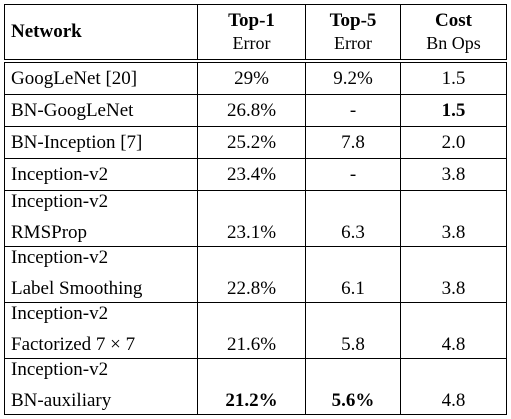 This screenshot has height=419, width=511. Describe the element at coordinates (453, 20) in the screenshot. I see `header-text: Cost` at that location.